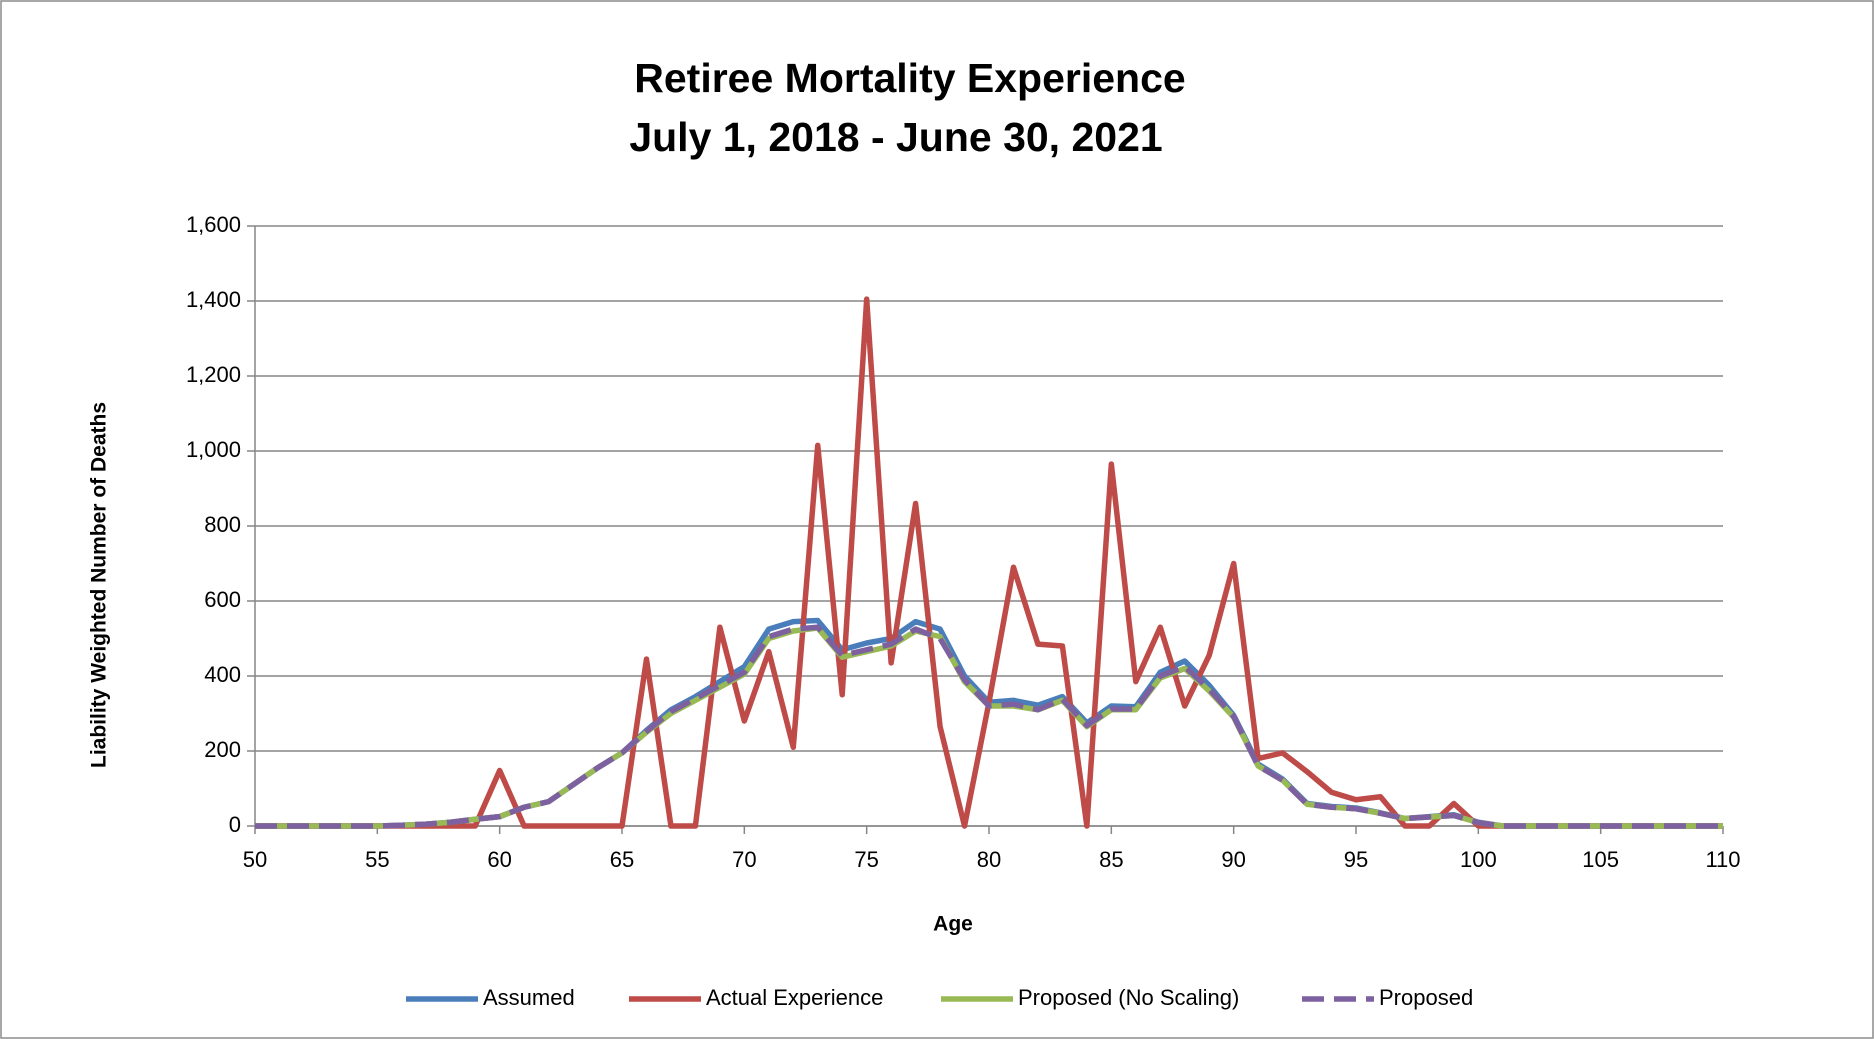 This screenshot has height=1039, width=1874. I want to click on x-tick-label: 105, so click(1600, 859).